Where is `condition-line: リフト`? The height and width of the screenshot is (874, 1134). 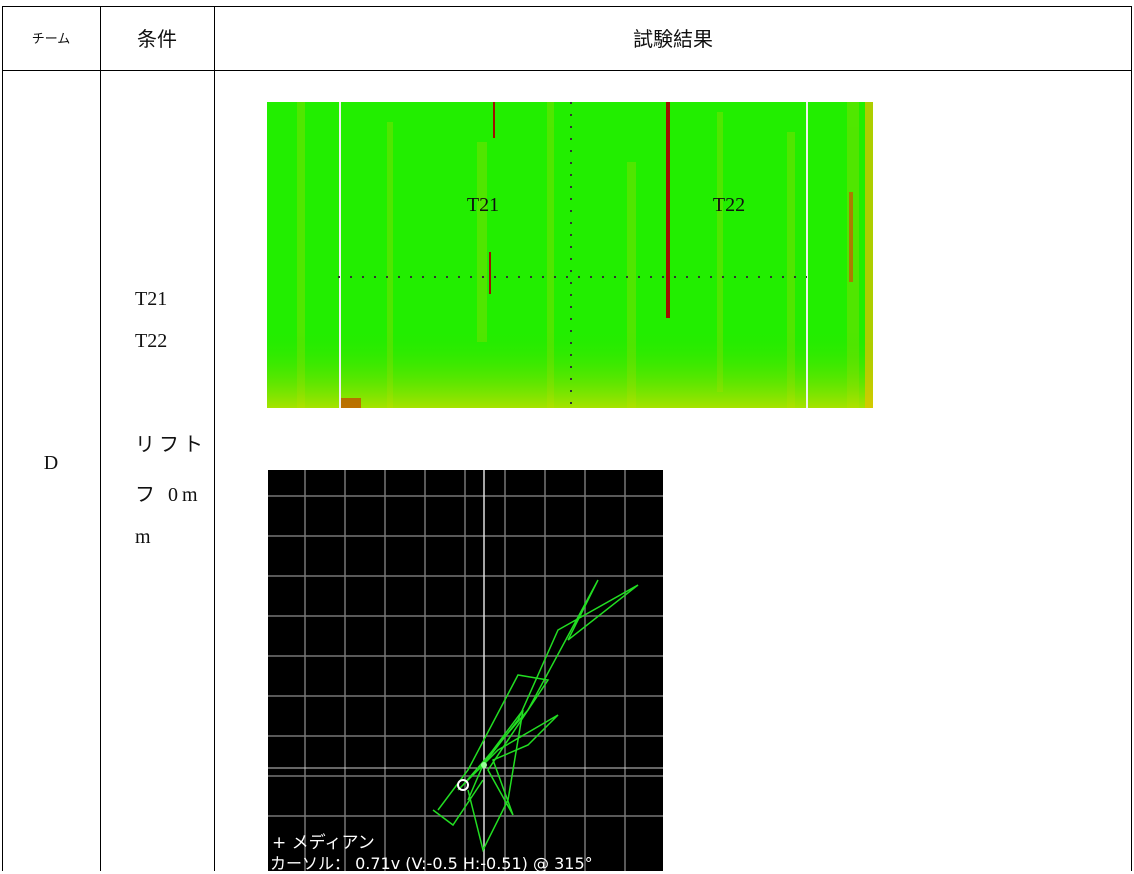 condition-line: リフト is located at coordinates (171, 445).